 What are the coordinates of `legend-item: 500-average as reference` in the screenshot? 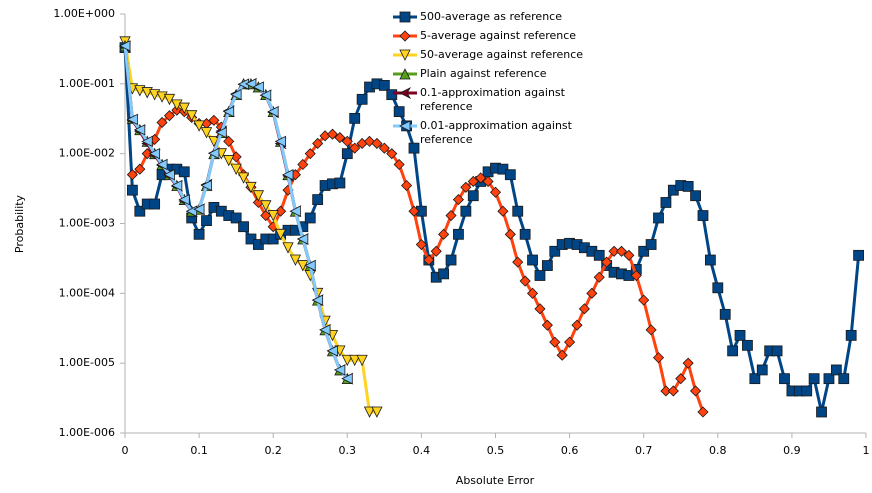 It's located at (497, 17).